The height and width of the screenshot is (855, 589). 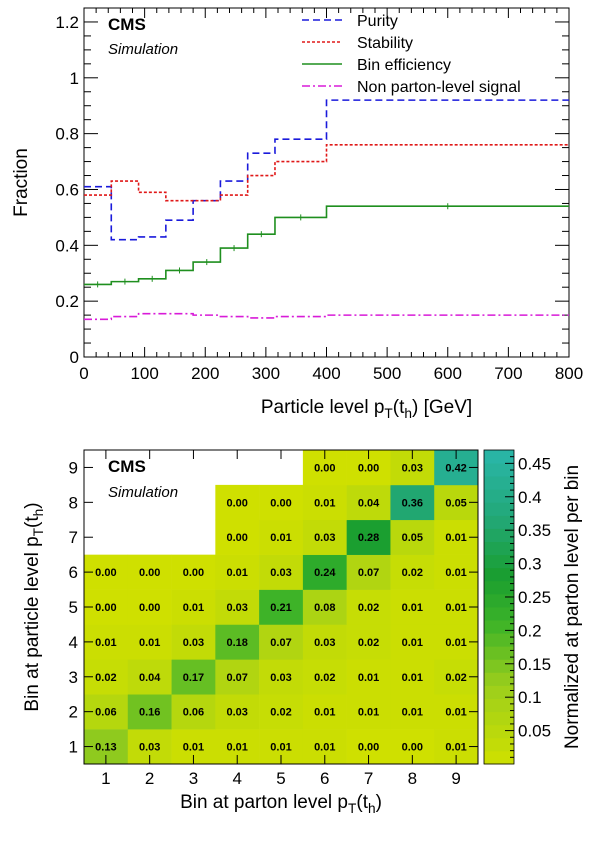 What do you see at coordinates (412, 503) in the screenshot?
I see `matrix-cell-label: 0.36` at bounding box center [412, 503].